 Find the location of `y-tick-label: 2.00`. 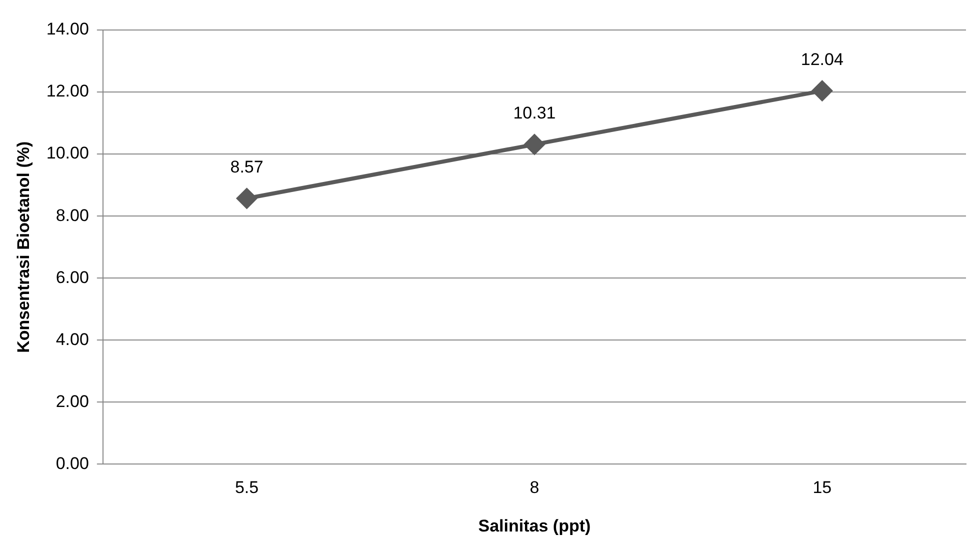

y-tick-label: 2.00 is located at coordinates (72, 401).